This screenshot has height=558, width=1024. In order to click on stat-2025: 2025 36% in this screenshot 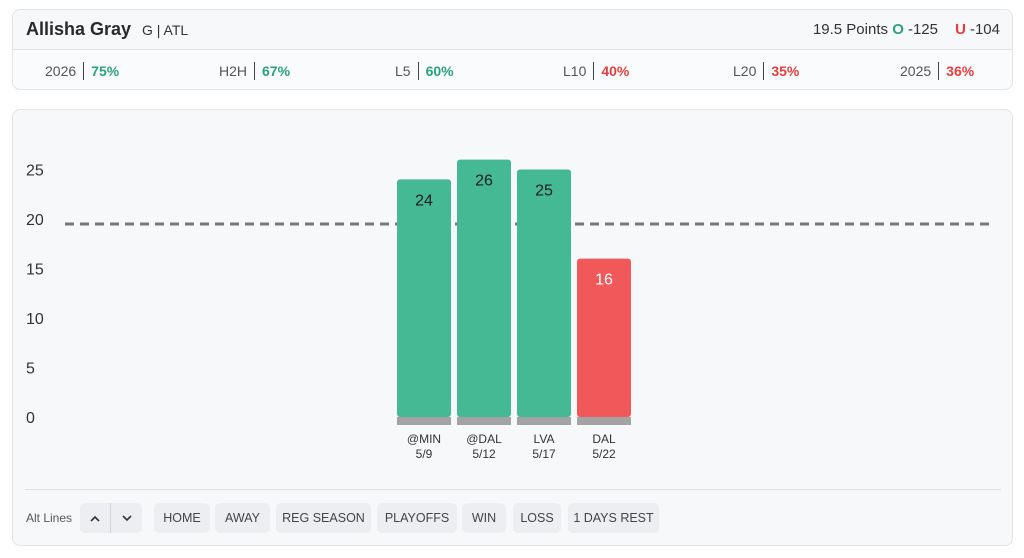, I will do `click(937, 71)`.